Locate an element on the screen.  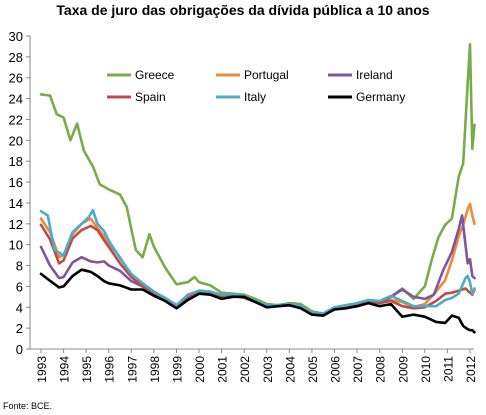
y-tick-label: 26 is located at coordinates (16, 78).